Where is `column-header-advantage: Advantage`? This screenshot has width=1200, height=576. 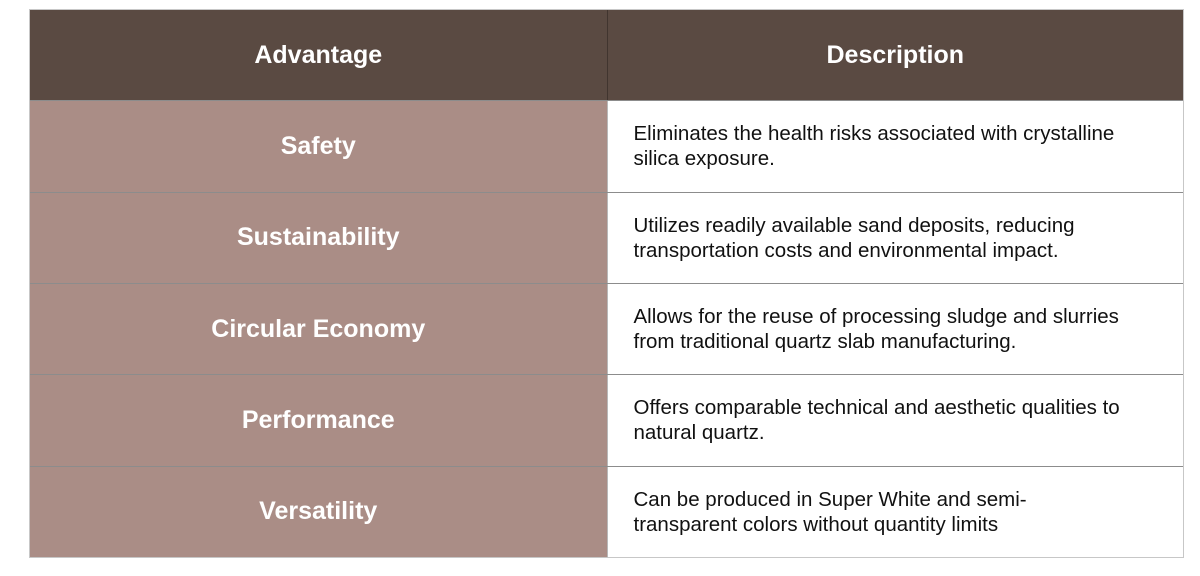 column-header-advantage: Advantage is located at coordinates (318, 55).